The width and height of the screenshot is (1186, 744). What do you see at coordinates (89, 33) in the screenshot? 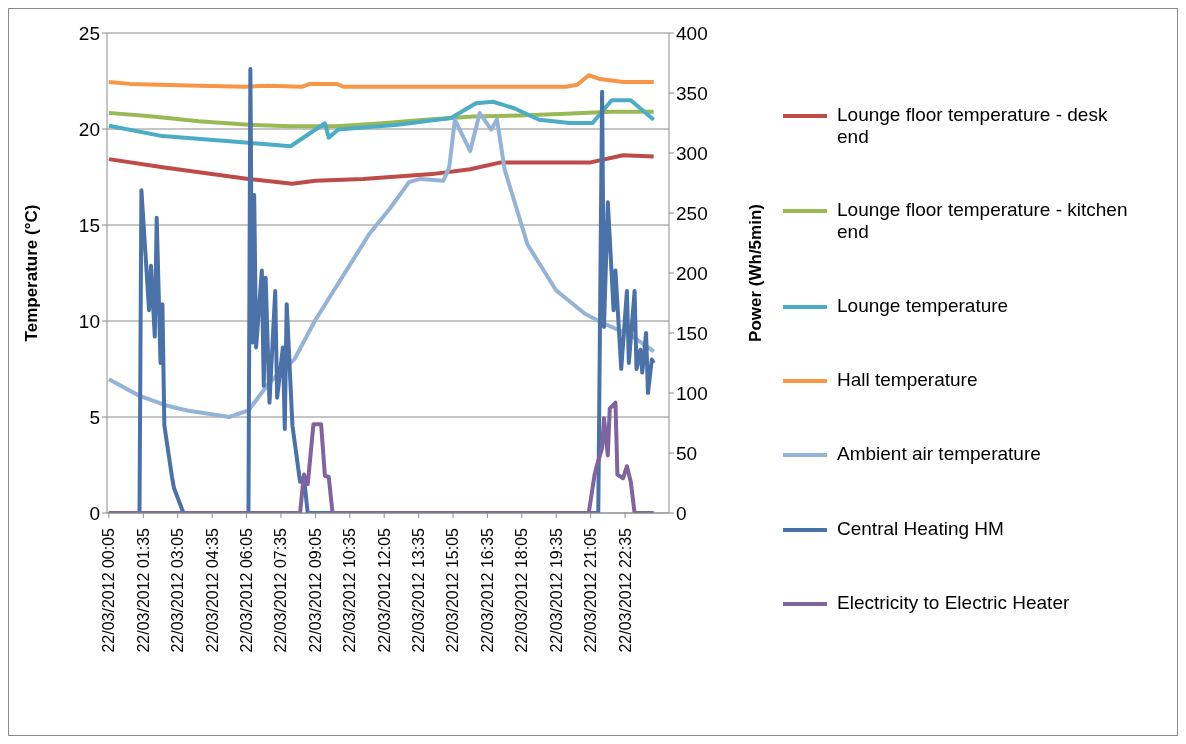
I see `y-tick-label: 25` at bounding box center [89, 33].